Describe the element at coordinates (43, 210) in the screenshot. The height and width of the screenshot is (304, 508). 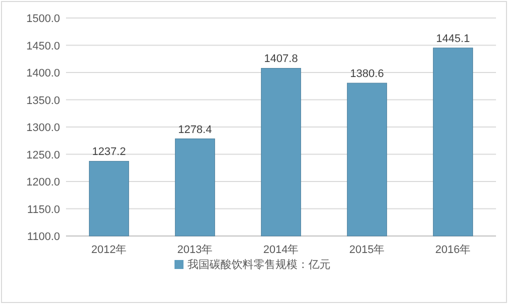
I see `y-tick-label: 1150.0` at that location.